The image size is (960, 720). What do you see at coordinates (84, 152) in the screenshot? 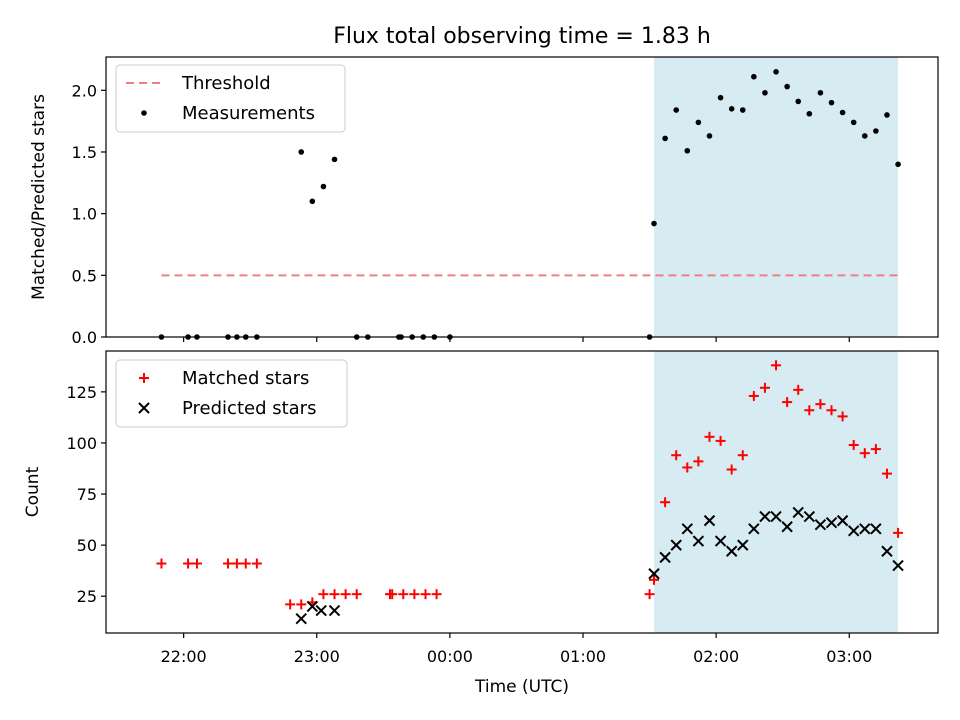
I see `y-tick-label: 1.5` at bounding box center [84, 152].